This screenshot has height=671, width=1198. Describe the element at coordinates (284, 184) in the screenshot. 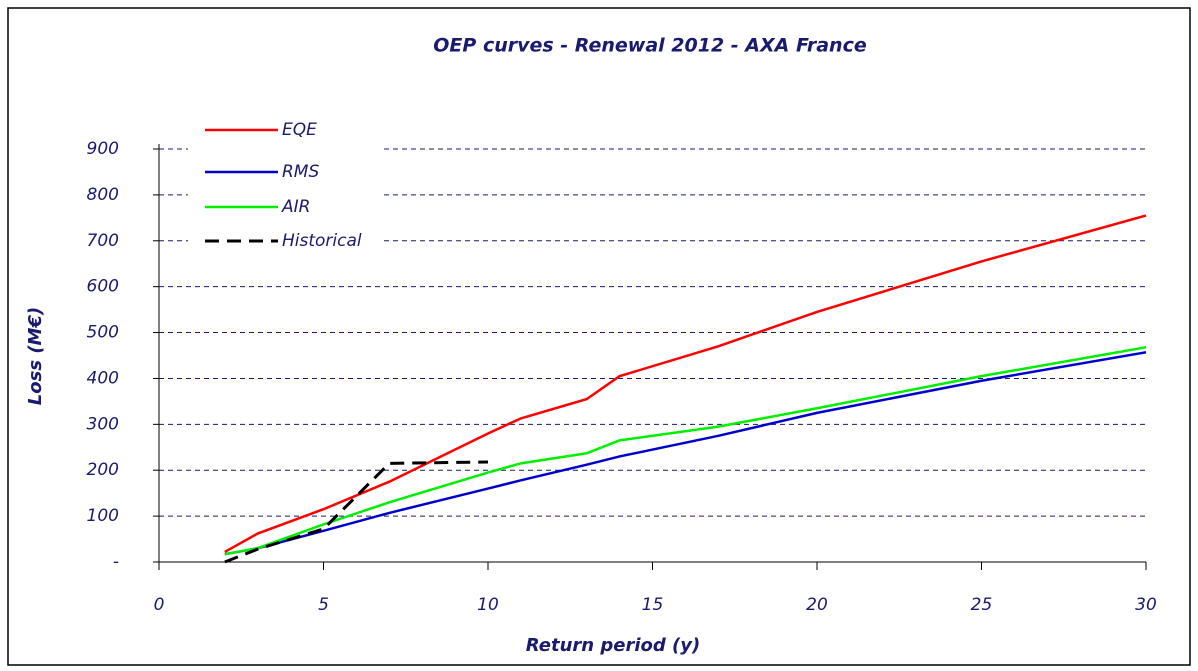

I see `legend-box` at that location.